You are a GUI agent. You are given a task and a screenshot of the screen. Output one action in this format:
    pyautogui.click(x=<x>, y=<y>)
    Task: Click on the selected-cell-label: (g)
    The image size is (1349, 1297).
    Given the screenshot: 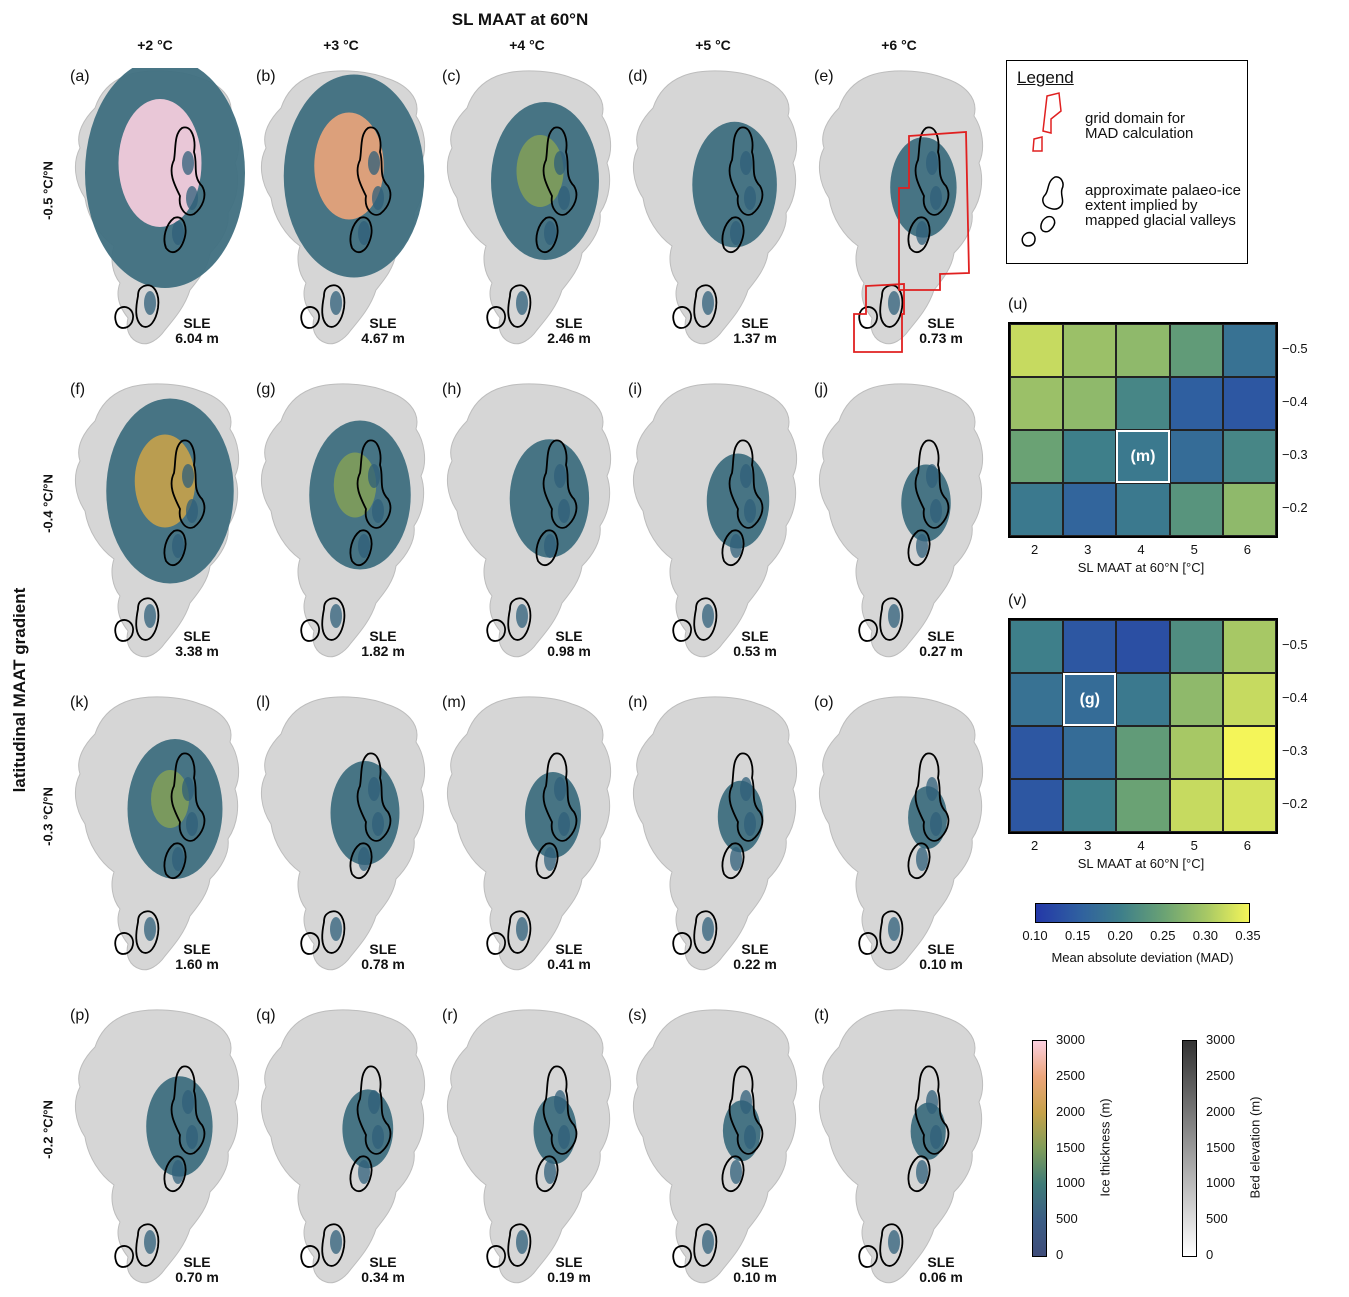 What is the action you would take?
    pyautogui.click(x=1089, y=699)
    